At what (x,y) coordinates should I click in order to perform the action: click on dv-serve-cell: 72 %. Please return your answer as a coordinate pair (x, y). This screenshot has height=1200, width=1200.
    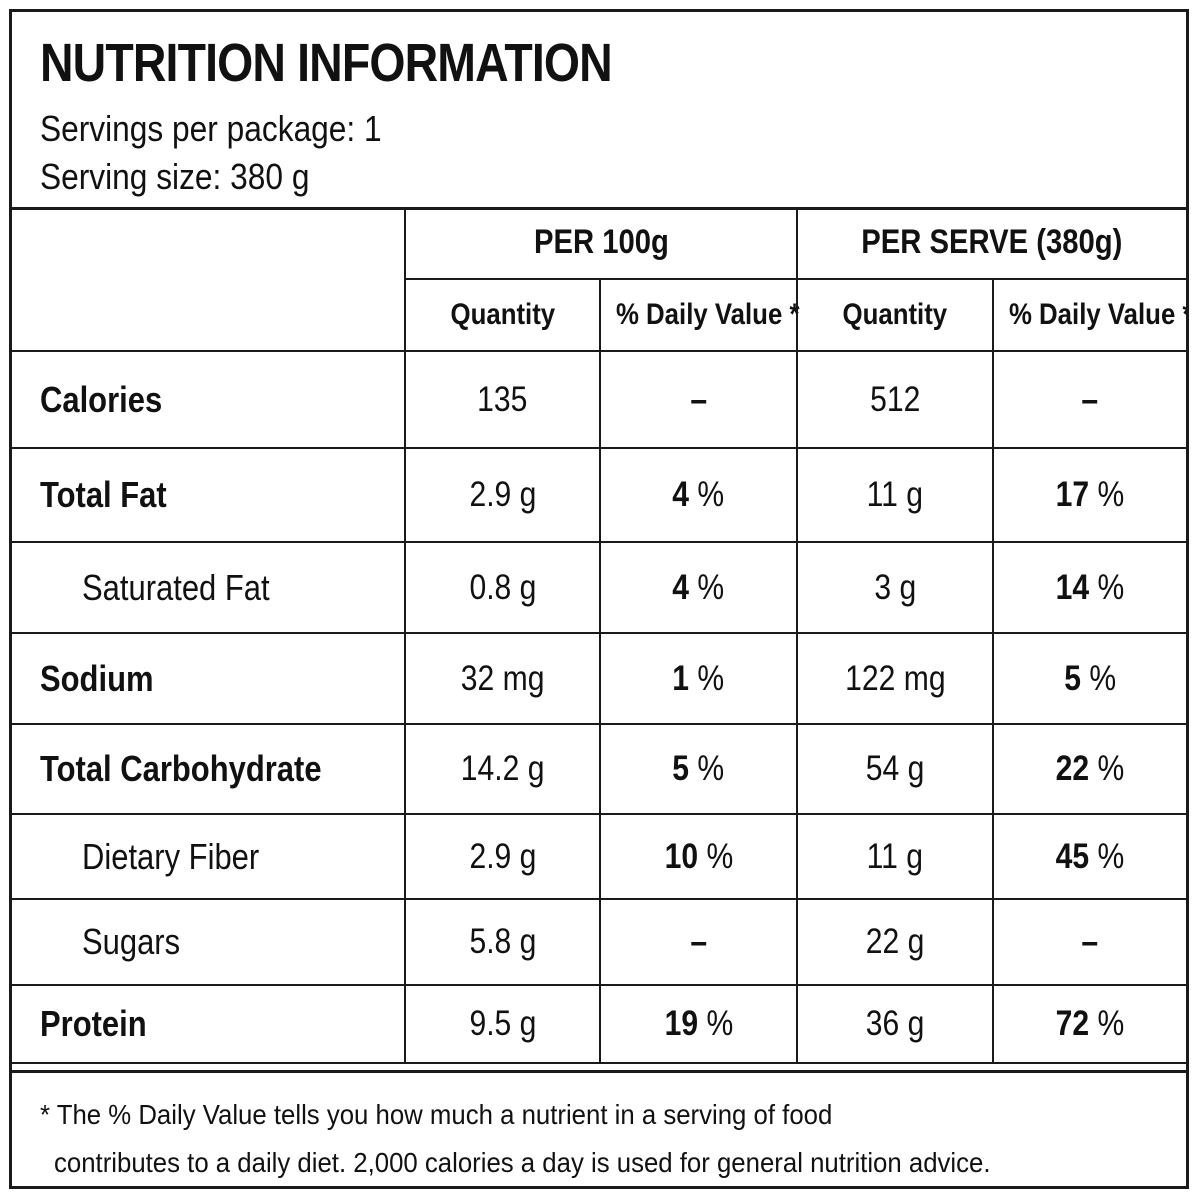
    Looking at the image, I should click on (1089, 1024).